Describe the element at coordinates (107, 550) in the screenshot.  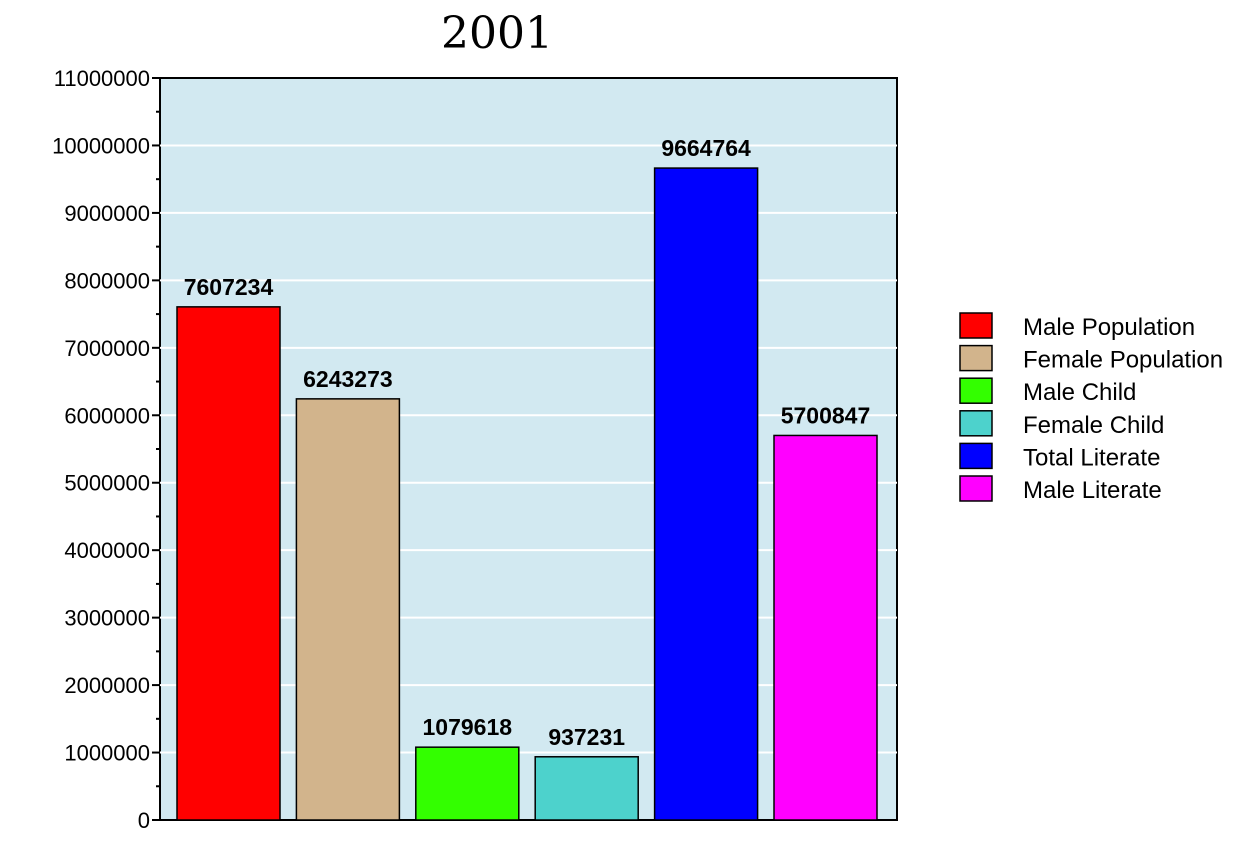
I see `y-tick-label: 4000000` at that location.